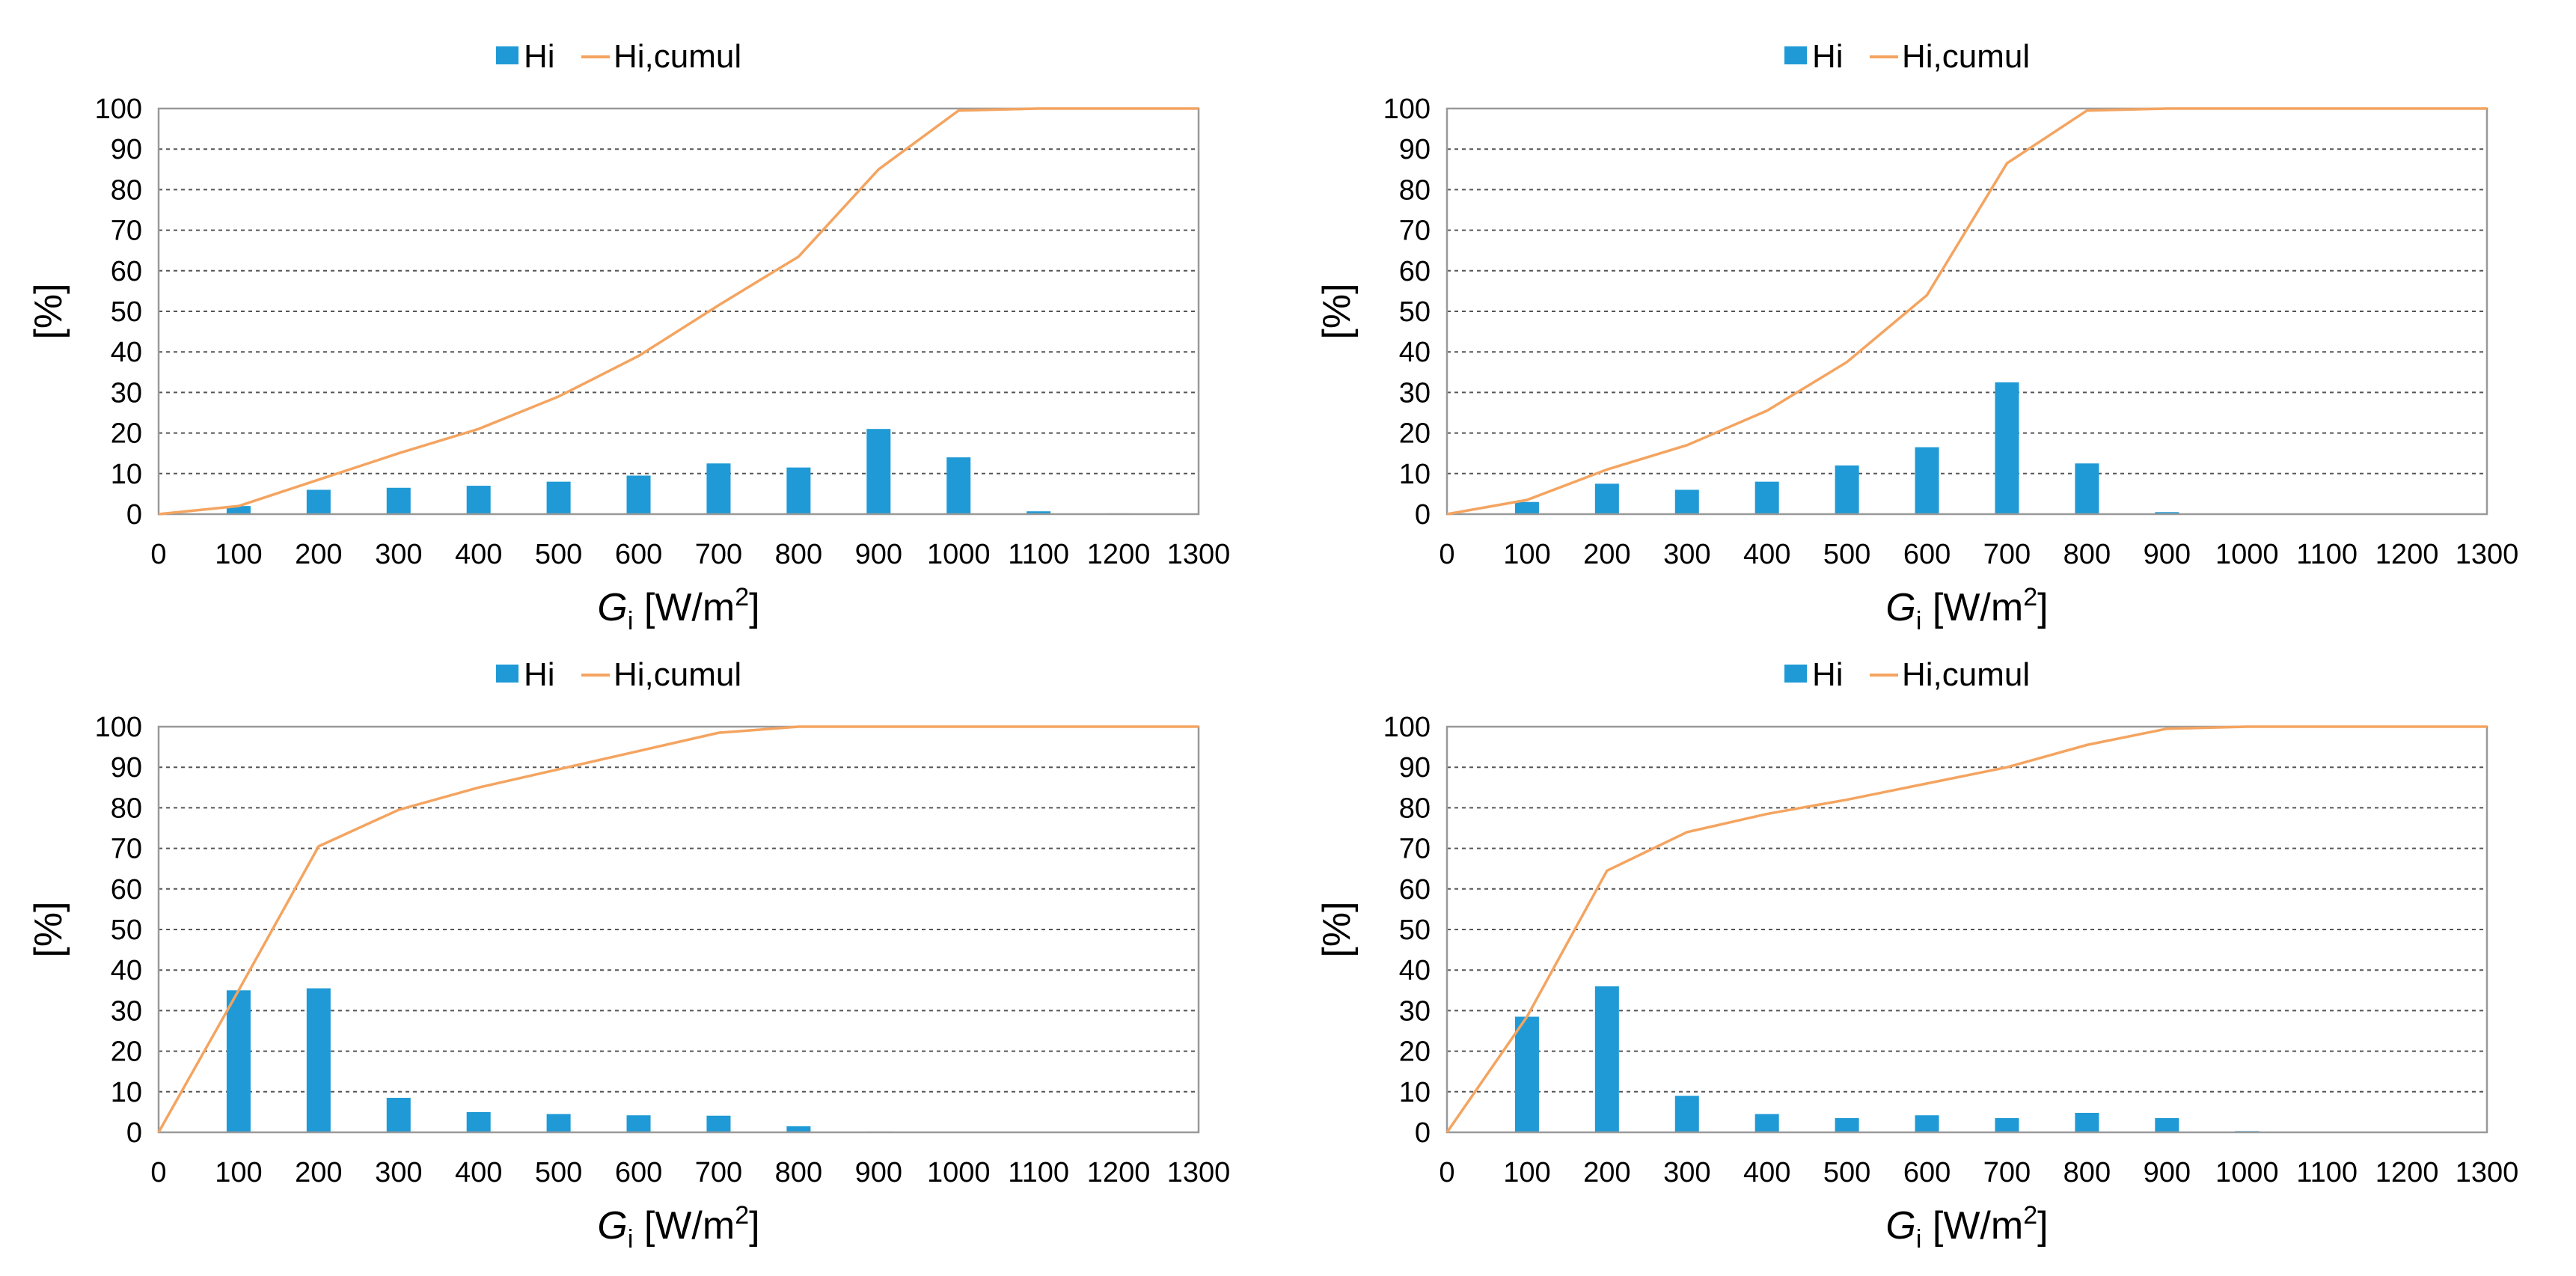 Image resolution: width=2576 pixels, height=1276 pixels. I want to click on y-tick-label: 0, so click(134, 1133).